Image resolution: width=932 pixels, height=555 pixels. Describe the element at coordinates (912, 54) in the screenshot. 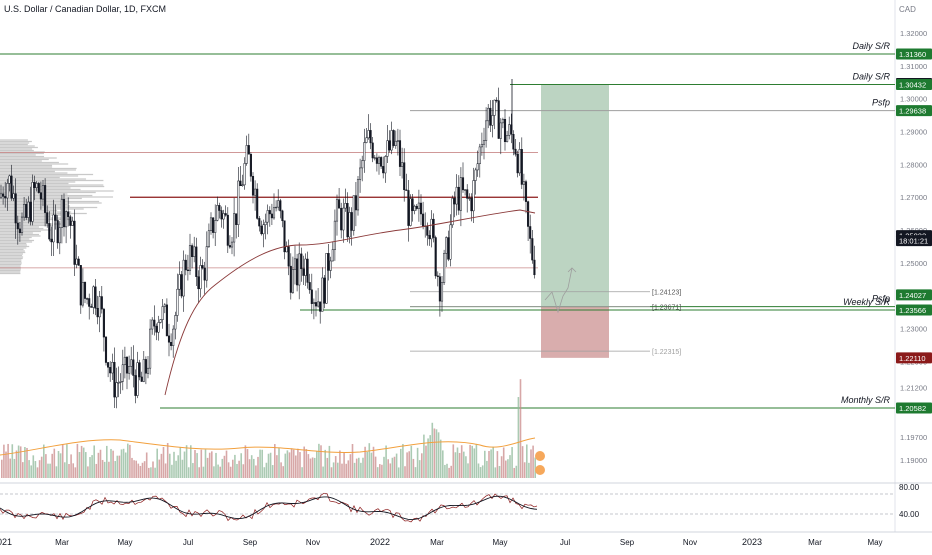

I see `price-tag-text: 1.31360` at that location.